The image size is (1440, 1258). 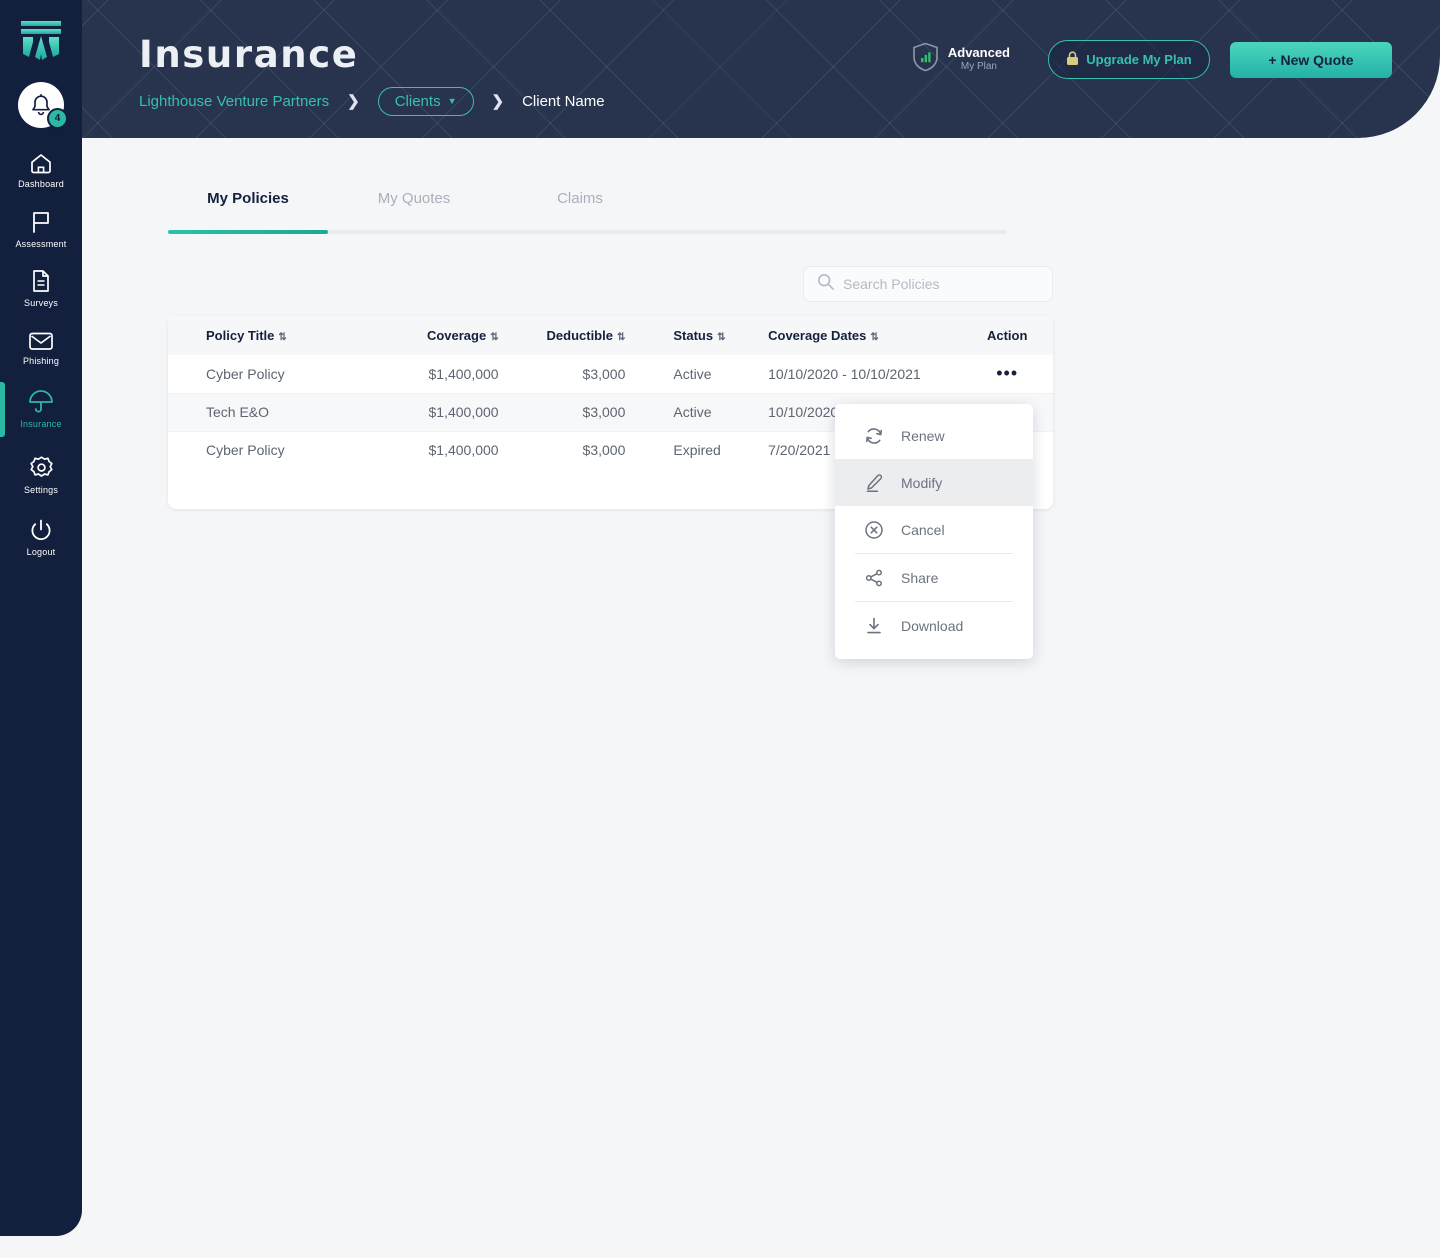 I want to click on column-header-coverage-dates: Coverage Dates ⇅, so click(x=853, y=335).